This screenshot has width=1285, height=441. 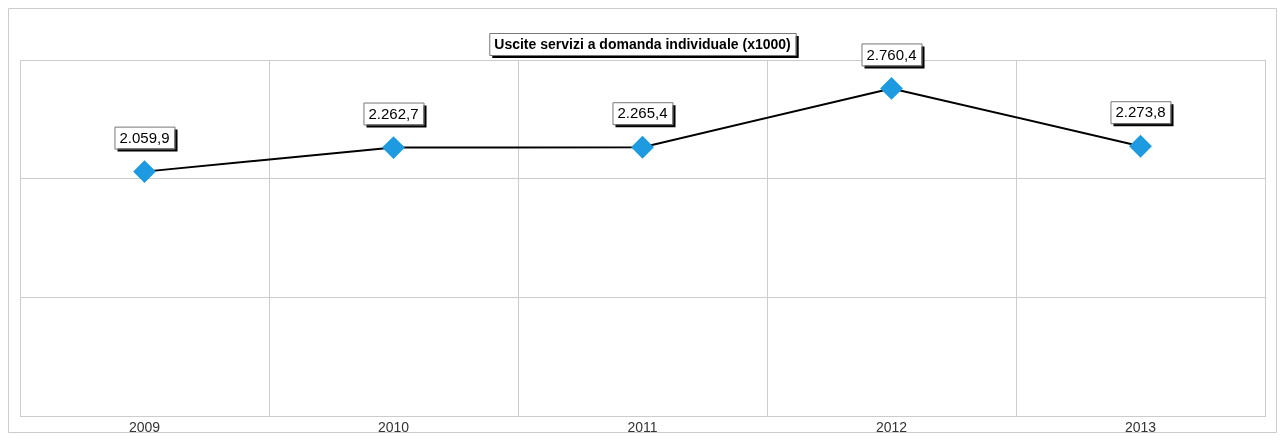 I want to click on data-label: 2.760,4, so click(x=891, y=54).